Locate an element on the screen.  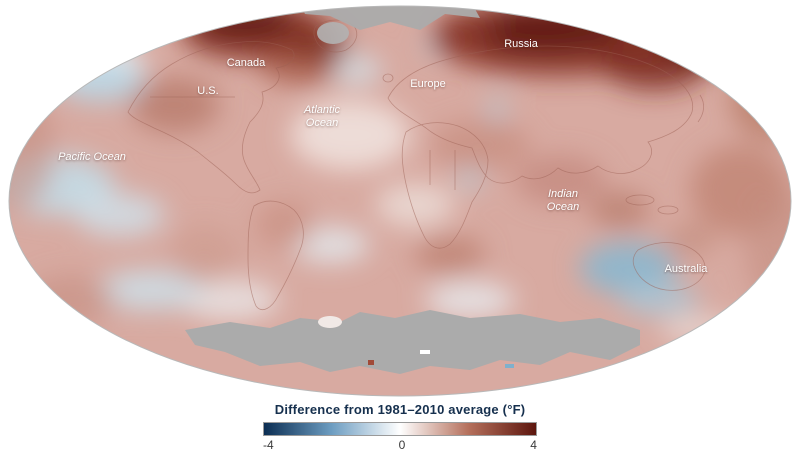
legend-tick-mid: 0 is located at coordinates (402, 444).